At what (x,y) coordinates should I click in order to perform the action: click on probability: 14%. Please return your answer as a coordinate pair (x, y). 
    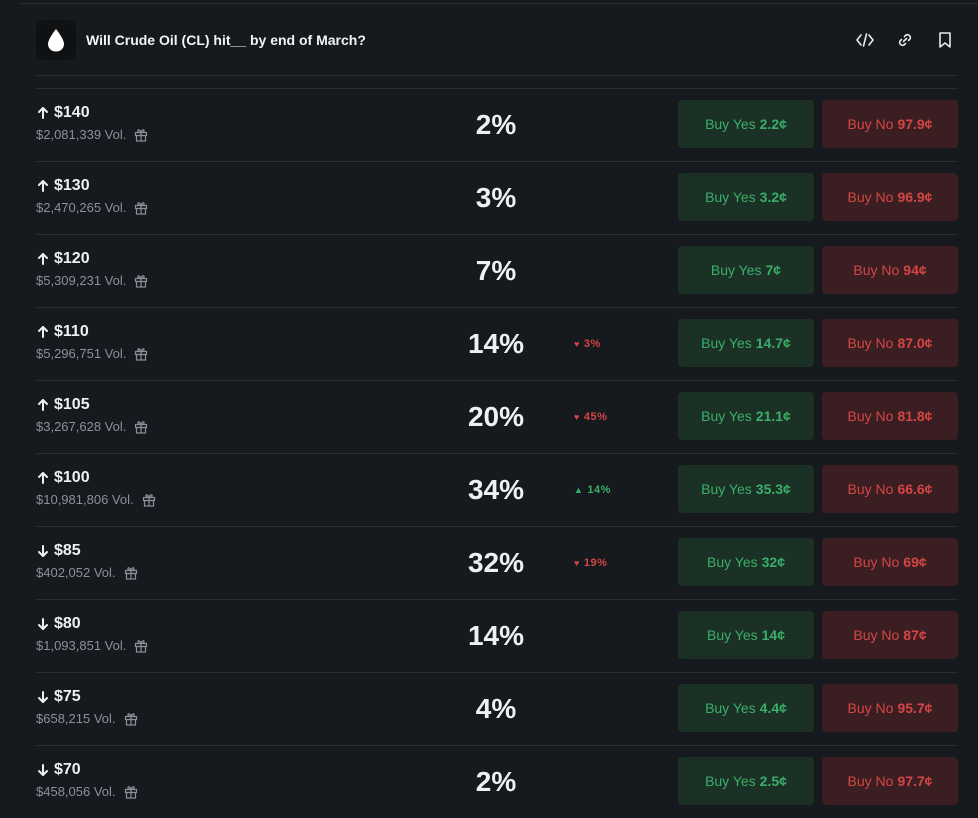
    Looking at the image, I should click on (496, 636).